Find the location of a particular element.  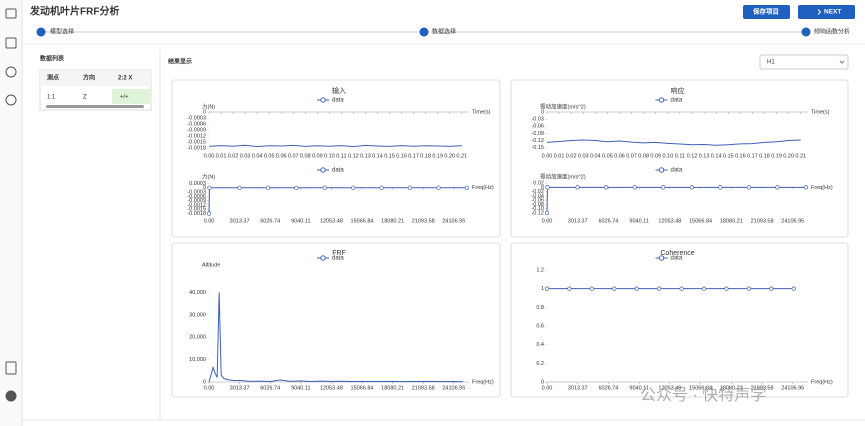

selector-value: H1 is located at coordinates (771, 63).